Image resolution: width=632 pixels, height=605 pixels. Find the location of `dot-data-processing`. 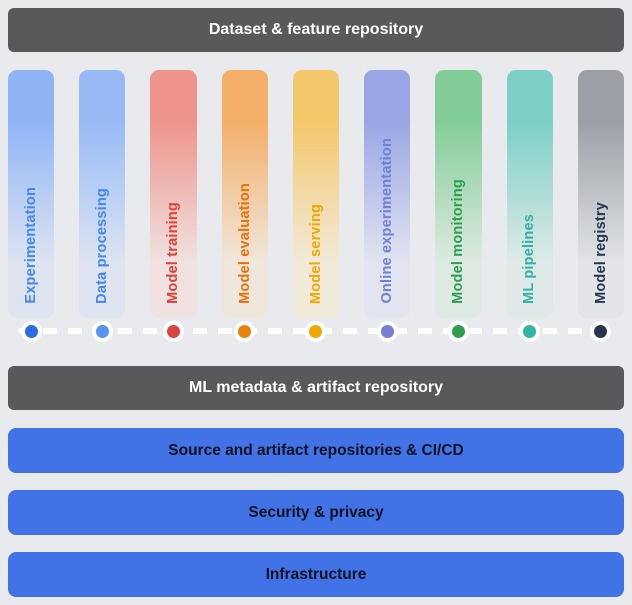

dot-data-processing is located at coordinates (102, 331).